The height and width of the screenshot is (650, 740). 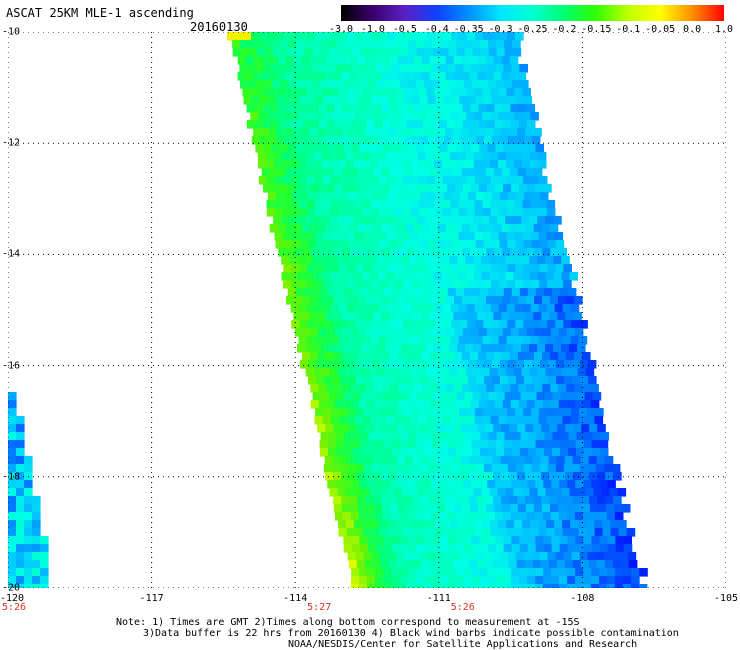 I want to click on colorbar-tick: -0.25, so click(x=532, y=29).